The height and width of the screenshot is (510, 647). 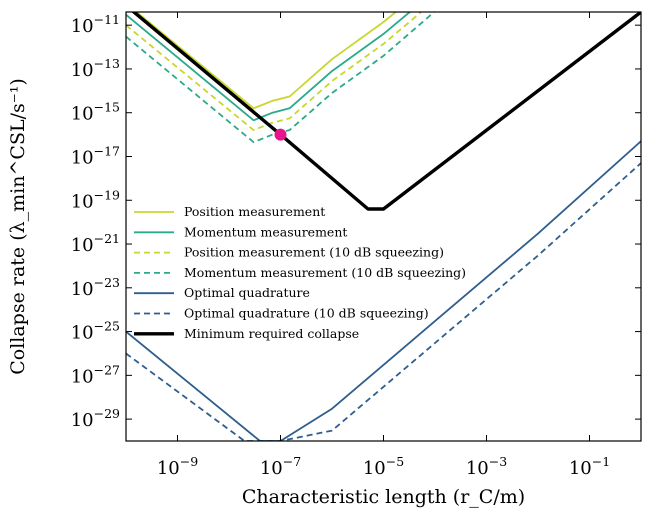 I want to click on y-tick-label-5: 10−19, so click(x=95, y=199).